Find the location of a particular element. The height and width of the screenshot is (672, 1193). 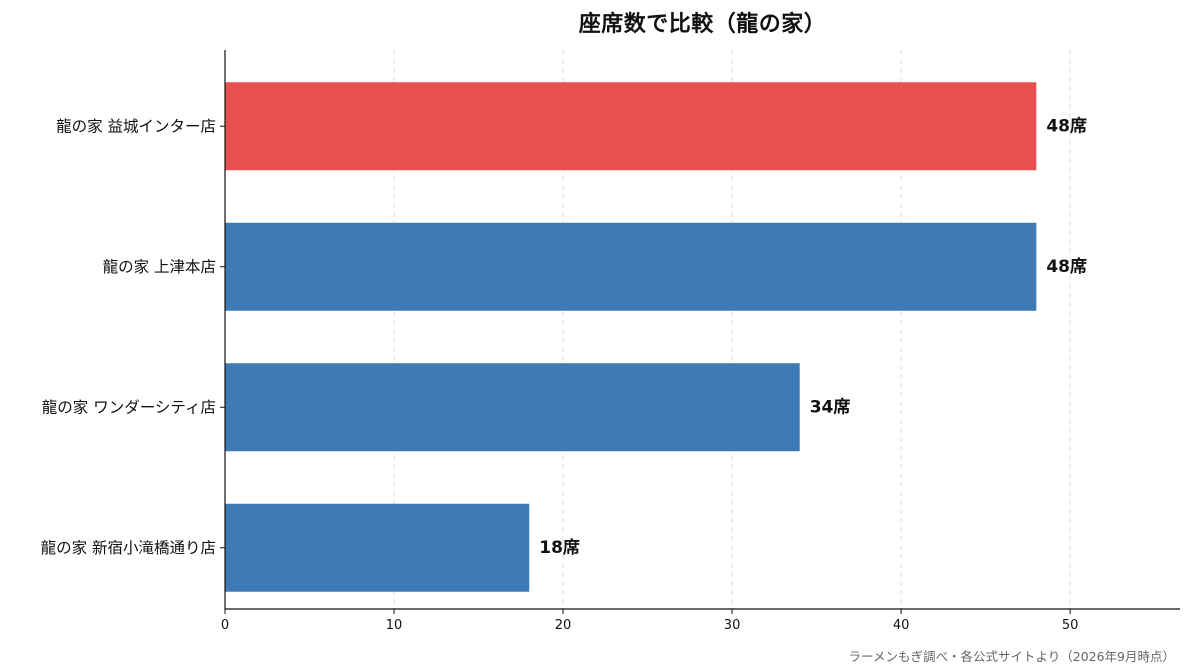

category-label-3: 龍の家 新宿小滝橋通り店 is located at coordinates (128, 548).